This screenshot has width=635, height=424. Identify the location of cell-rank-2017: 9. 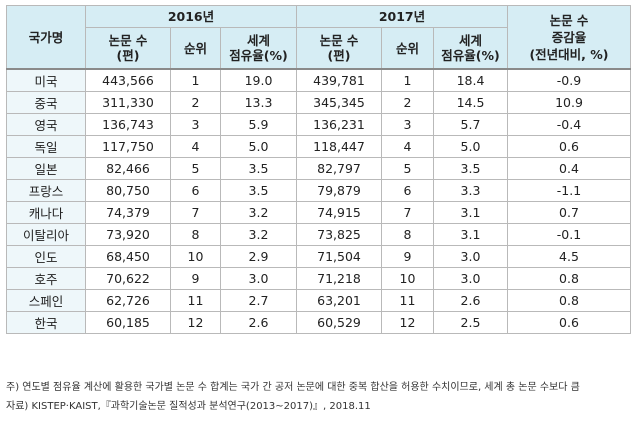
(407, 256).